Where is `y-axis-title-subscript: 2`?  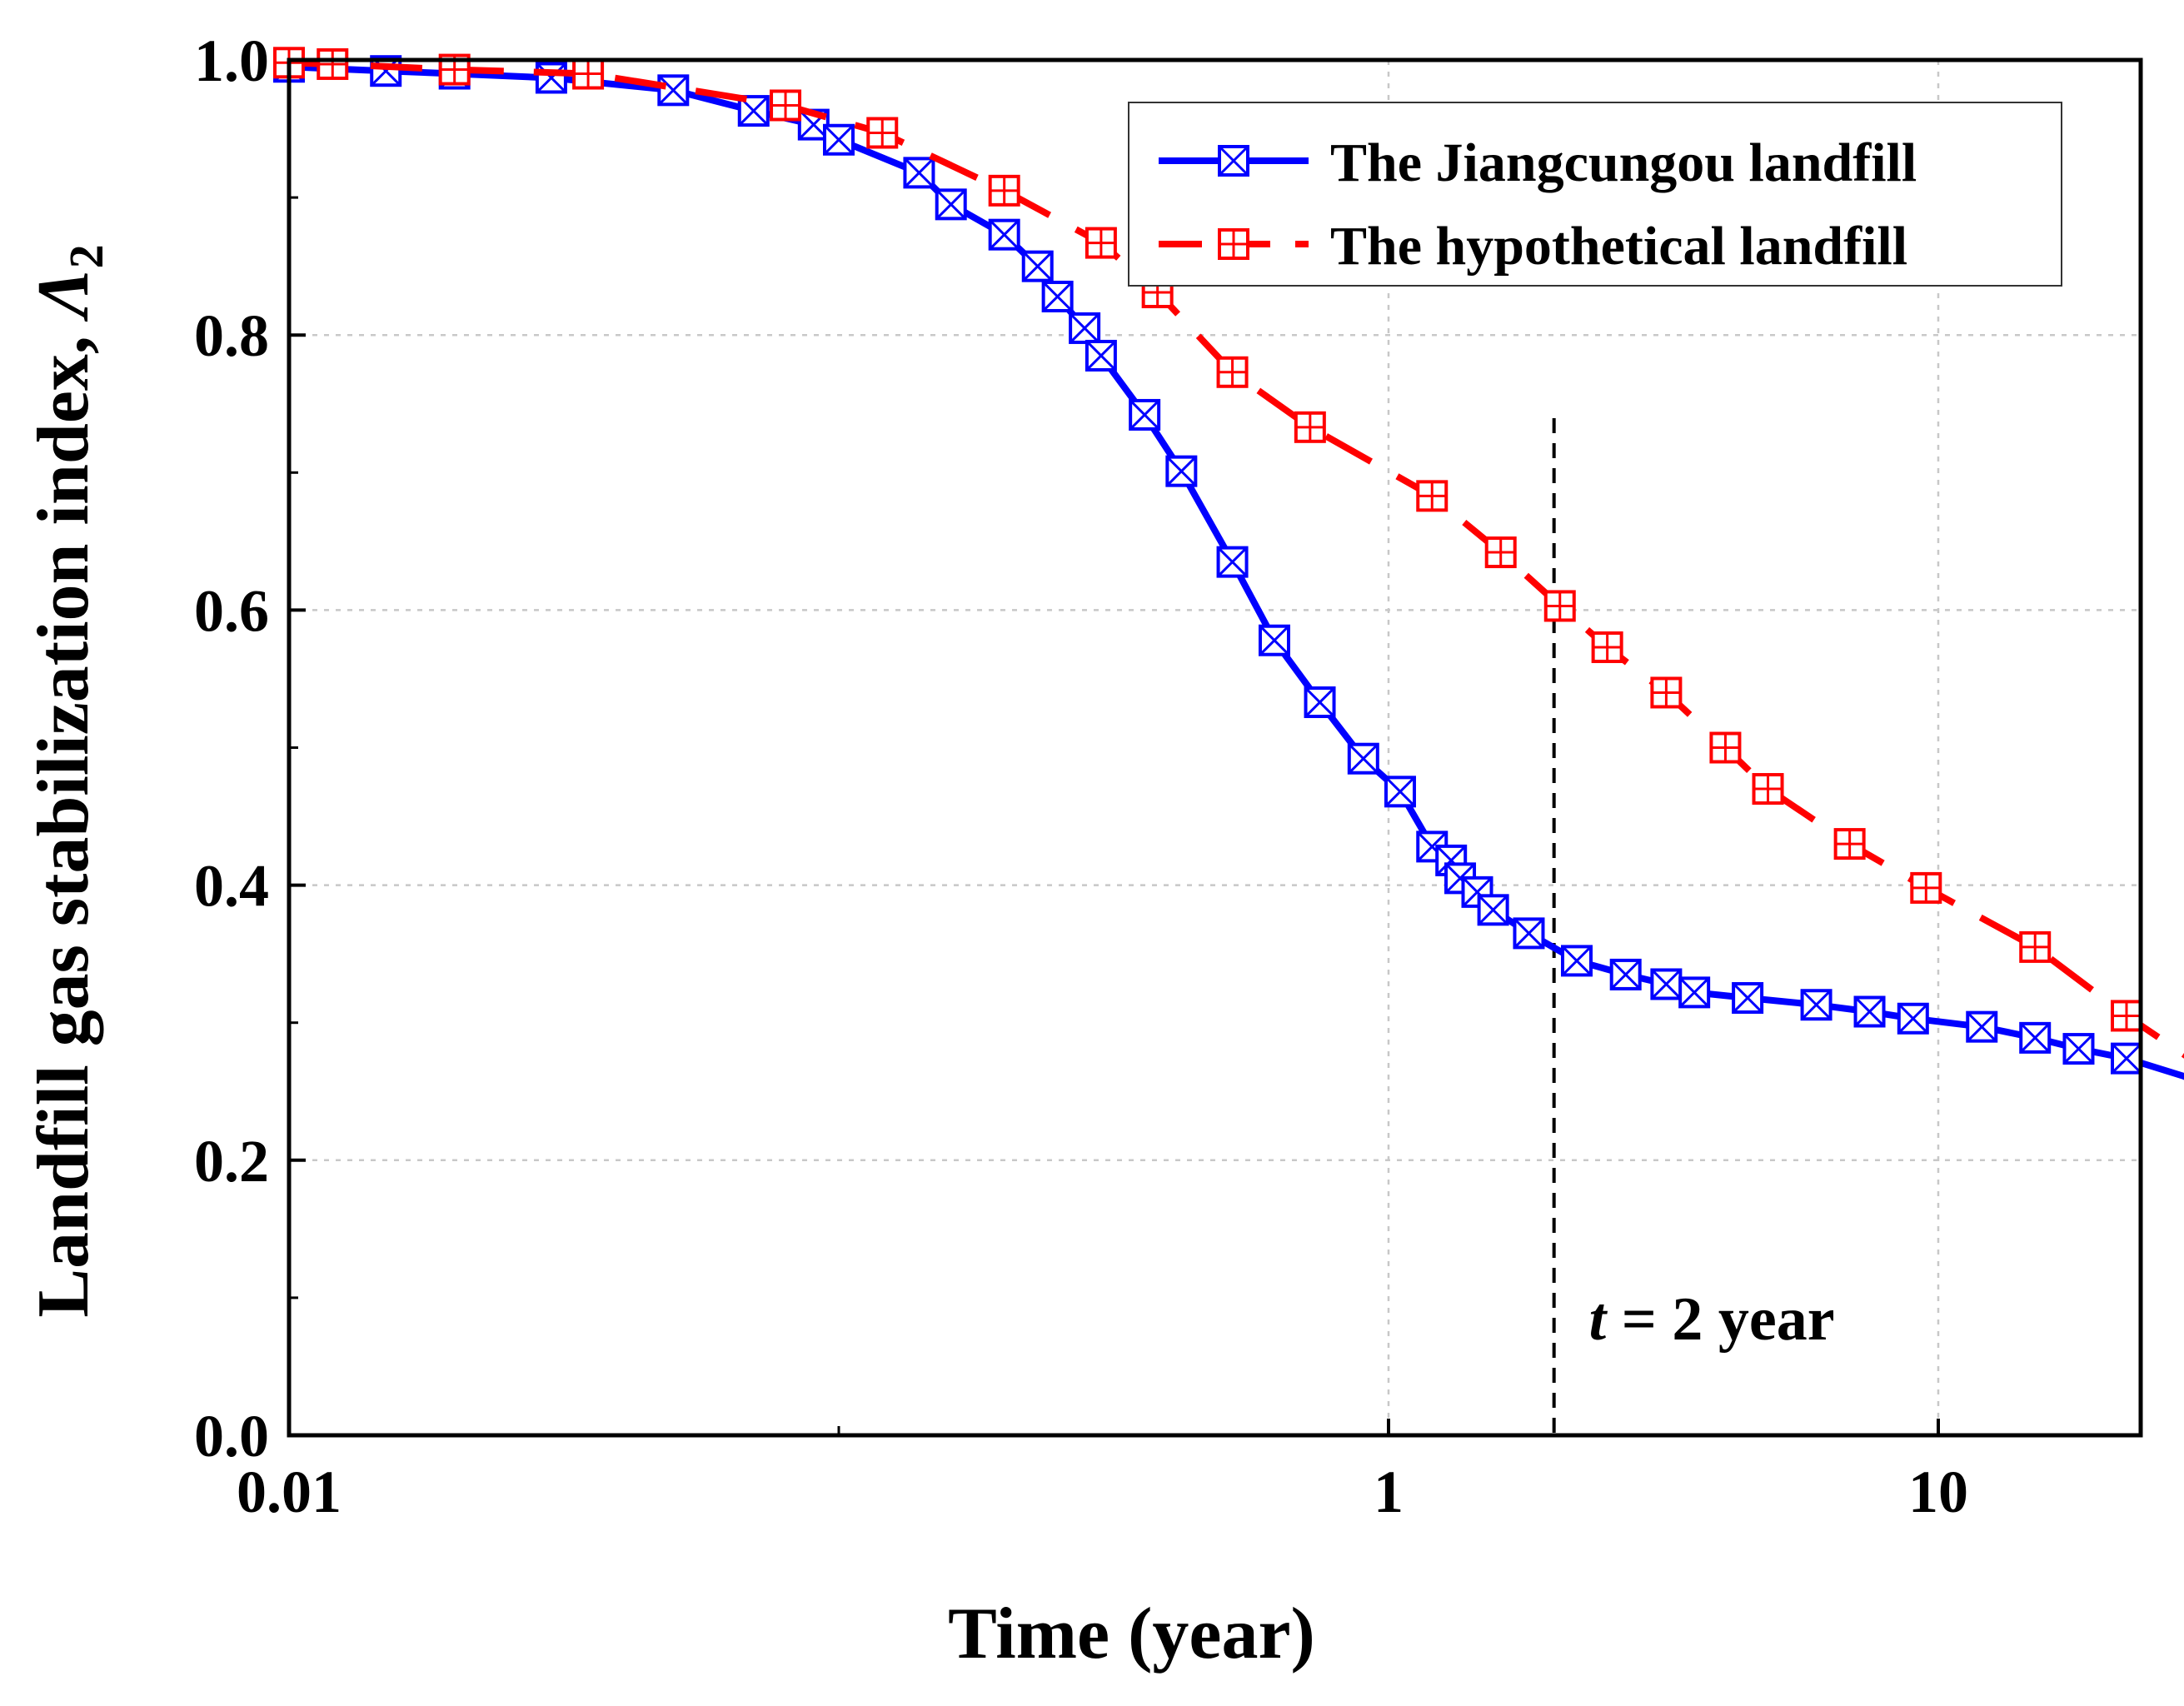
y-axis-title-subscript: 2 is located at coordinates (86, 256).